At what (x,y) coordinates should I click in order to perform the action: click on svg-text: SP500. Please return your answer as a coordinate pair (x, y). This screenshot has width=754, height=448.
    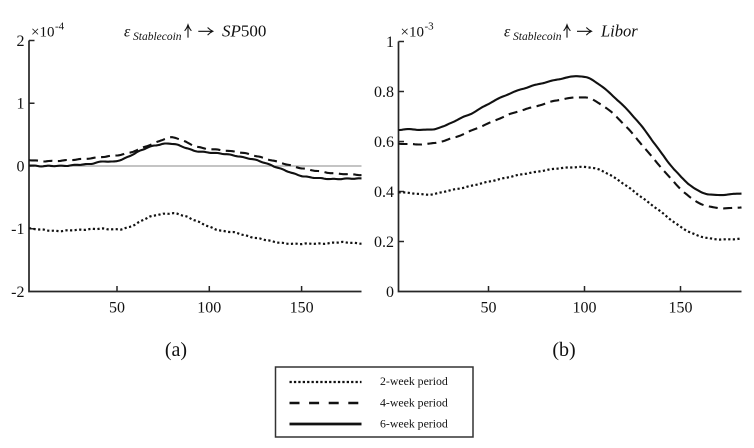
    Looking at the image, I should click on (244, 31).